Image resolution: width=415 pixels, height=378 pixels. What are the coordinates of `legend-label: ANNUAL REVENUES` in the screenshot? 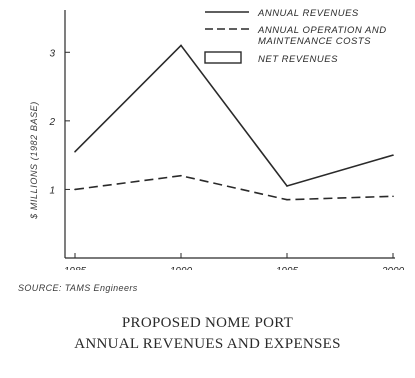 It's located at (308, 13).